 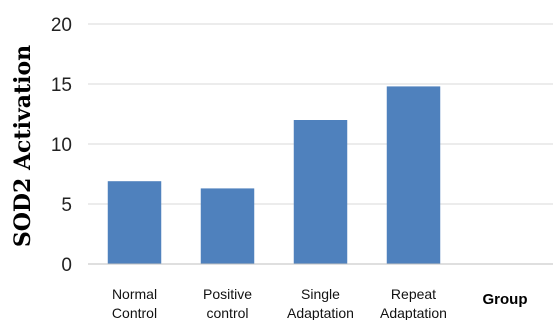 I want to click on y-axis-label: SOD2 Activation, so click(x=23, y=146).